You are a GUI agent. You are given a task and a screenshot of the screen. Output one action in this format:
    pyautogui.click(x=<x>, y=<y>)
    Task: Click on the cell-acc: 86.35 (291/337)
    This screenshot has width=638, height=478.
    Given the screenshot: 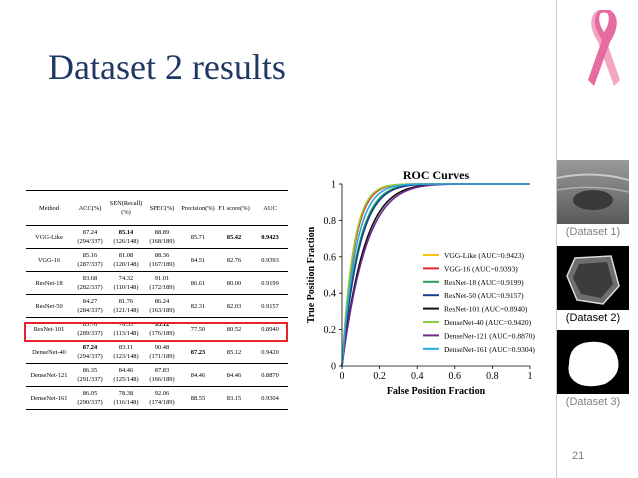 What is the action you would take?
    pyautogui.click(x=90, y=375)
    